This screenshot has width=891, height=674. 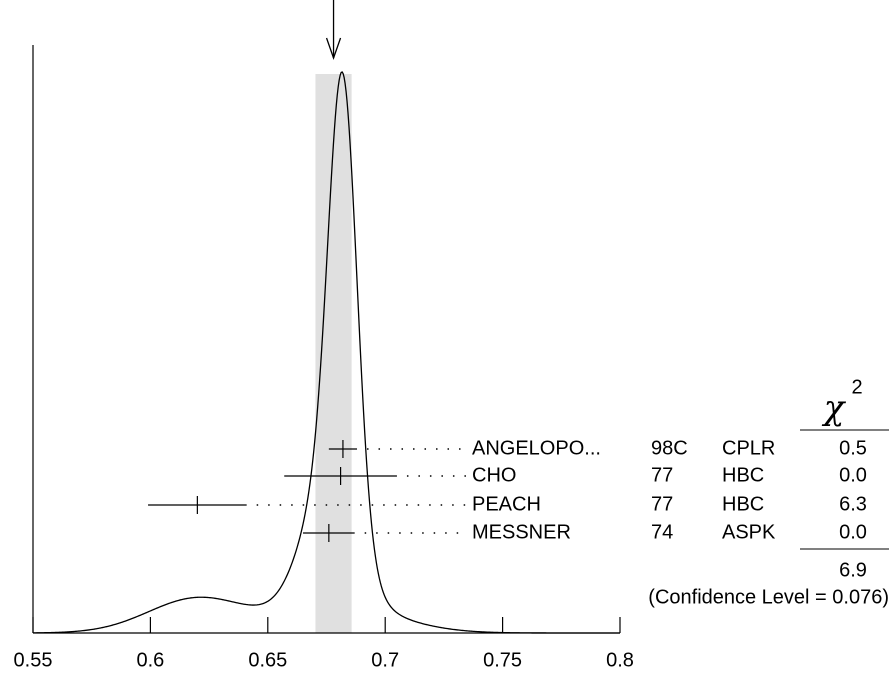 What do you see at coordinates (150, 660) in the screenshot?
I see `x-tick-label: 0.6` at bounding box center [150, 660].